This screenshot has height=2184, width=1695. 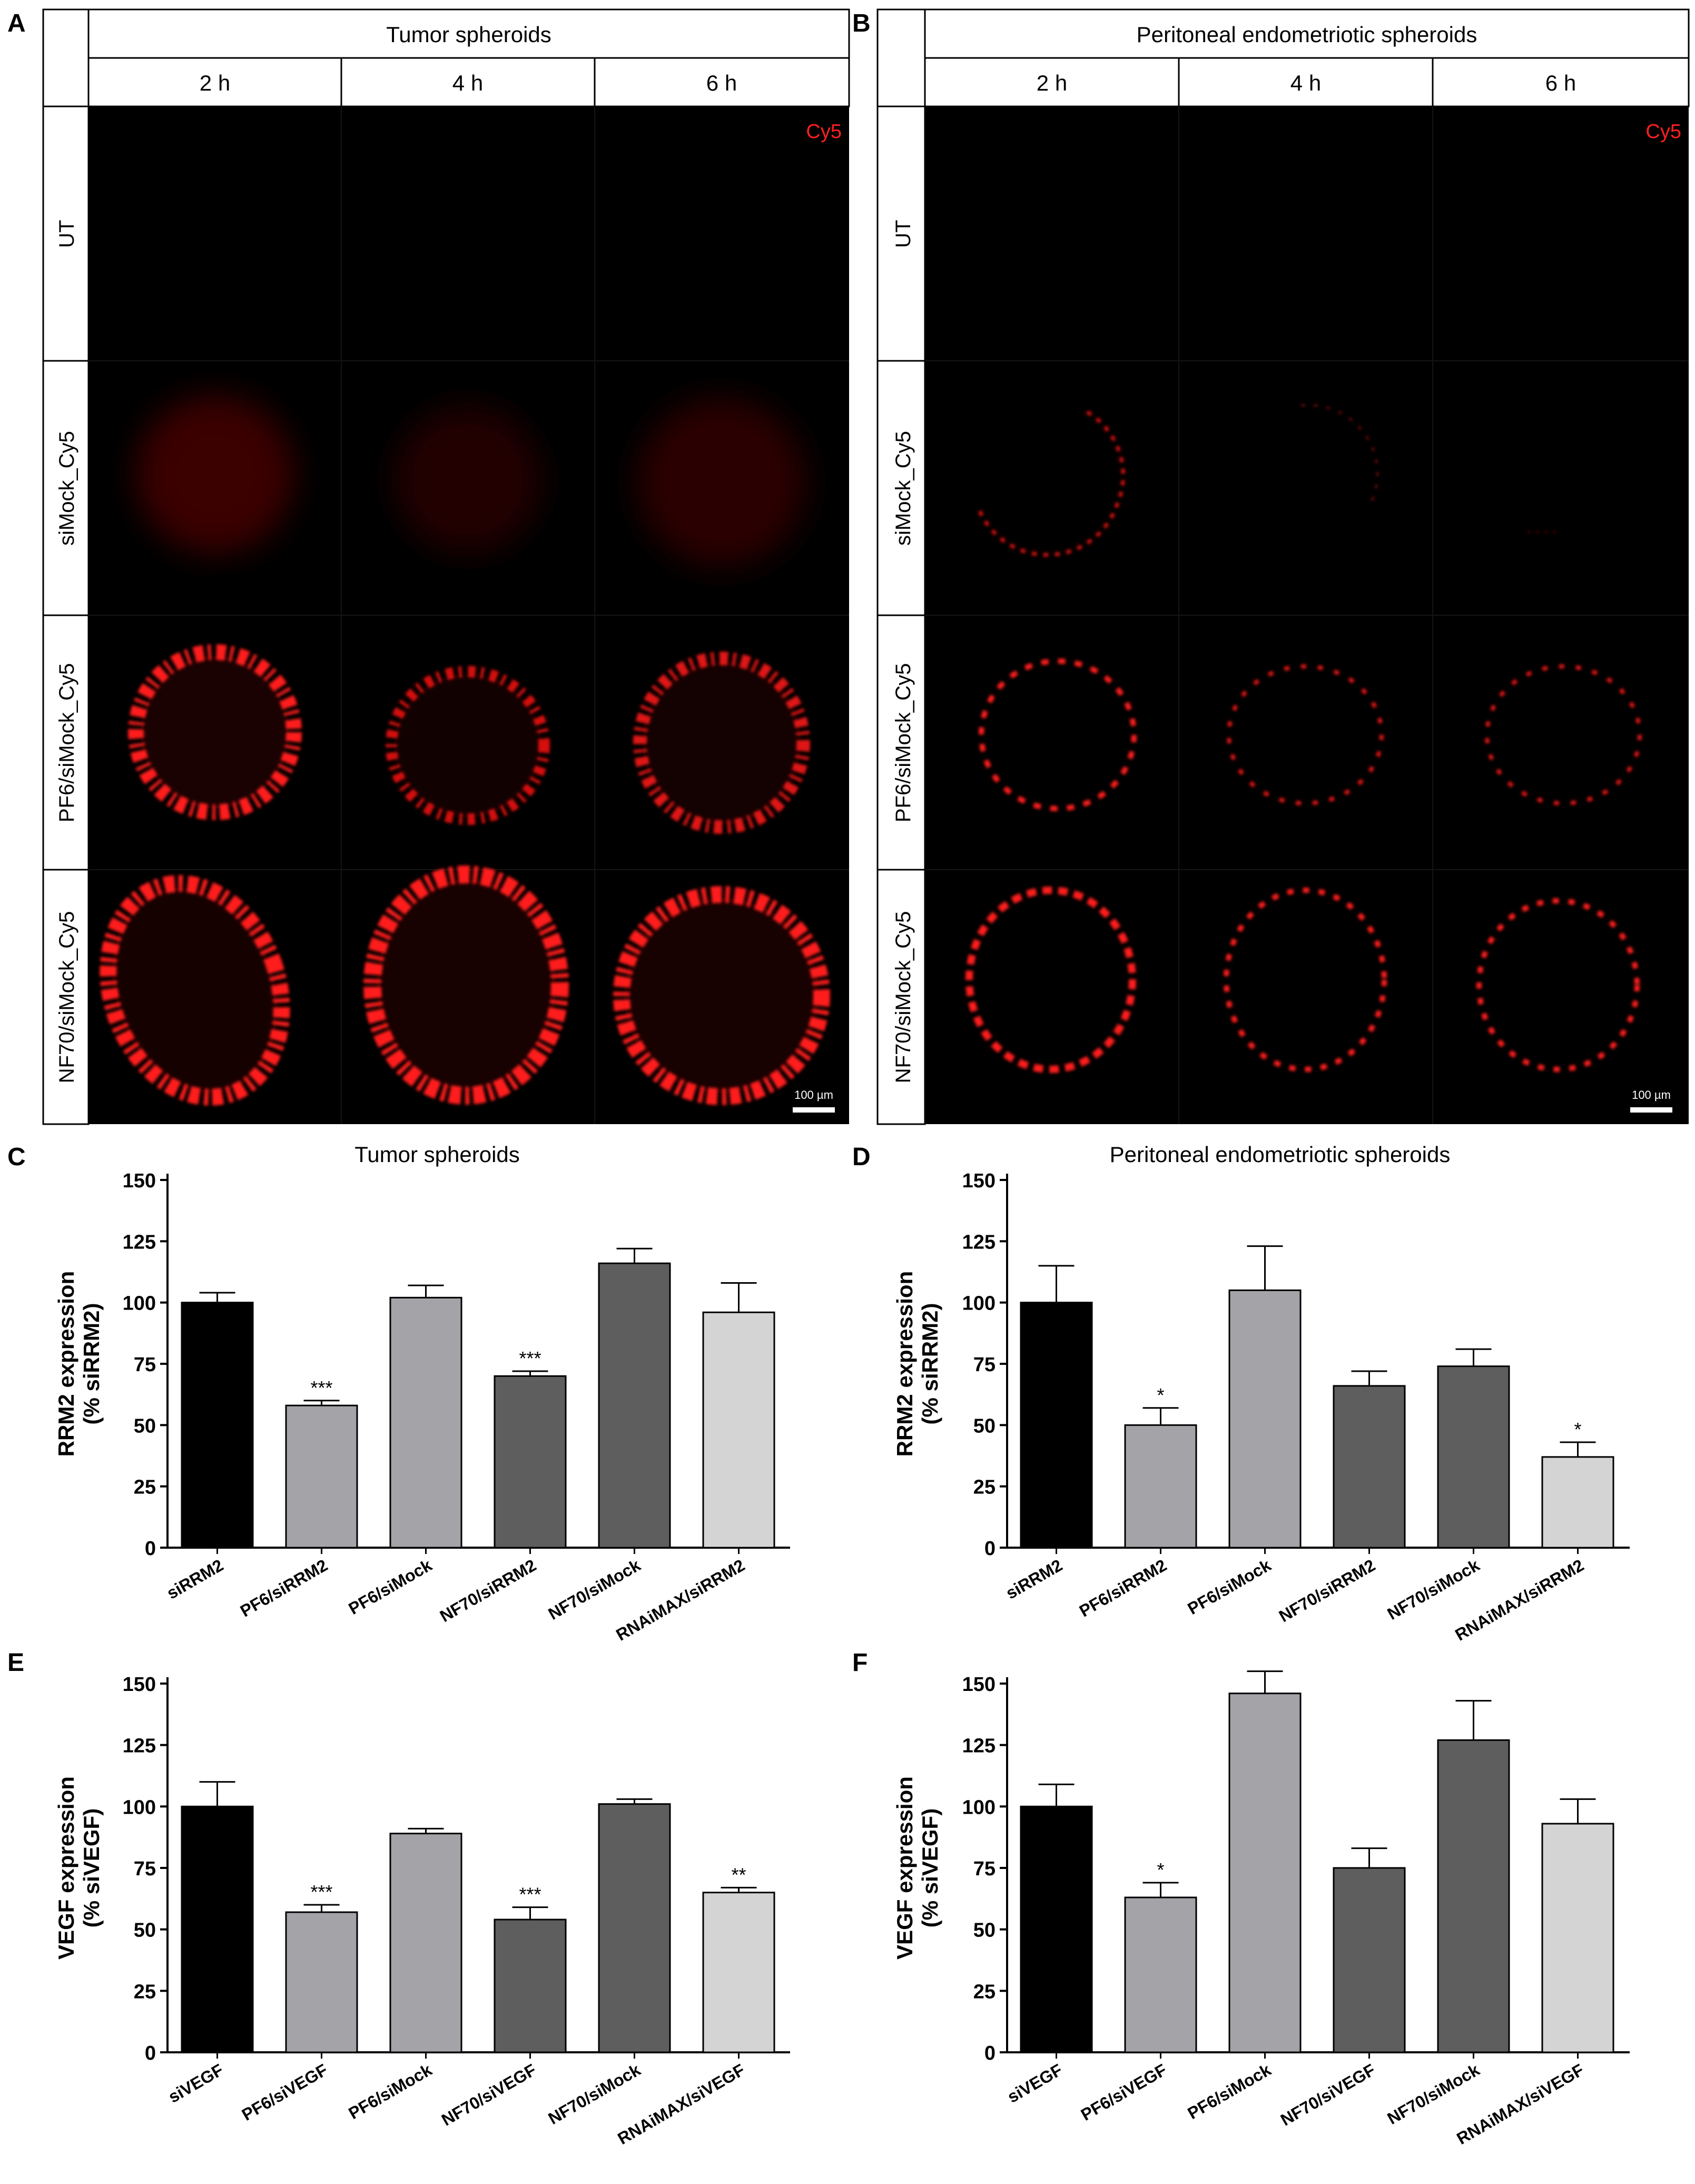 What do you see at coordinates (1307, 34) in the screenshot?
I see `panel-b-title: Peritoneal endometriotic spheroids` at bounding box center [1307, 34].